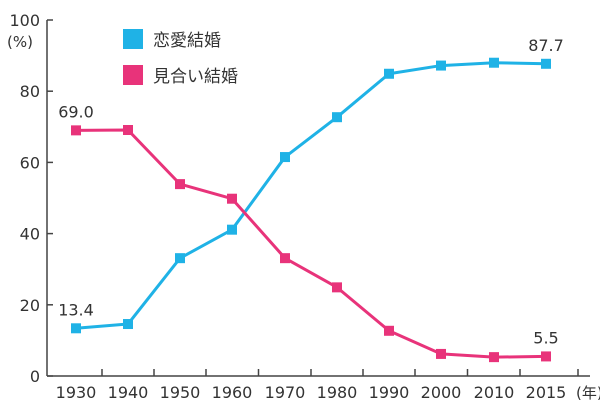 The width and height of the screenshot is (600, 409). What do you see at coordinates (30, 198) in the screenshot?
I see `y-axis-ticks: 0 20 40 60 80 100 (%)` at bounding box center [30, 198].